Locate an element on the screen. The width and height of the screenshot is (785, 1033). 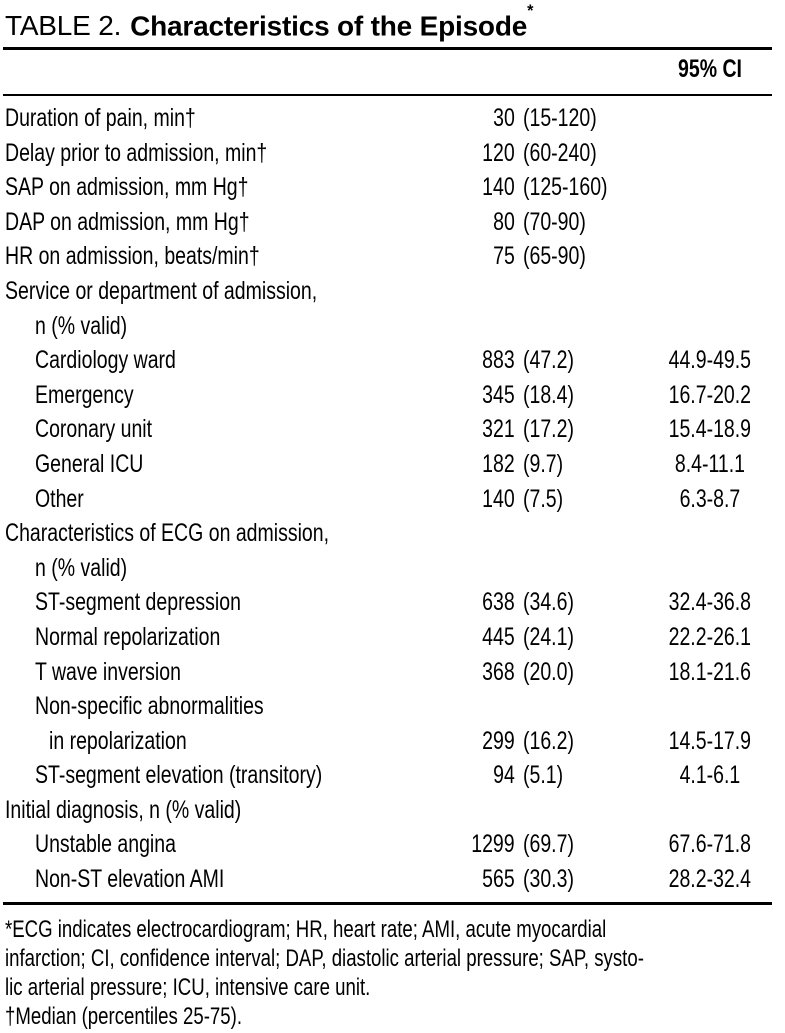
row-label: Initial diagnosis, n (% valid) is located at coordinates (230, 810).